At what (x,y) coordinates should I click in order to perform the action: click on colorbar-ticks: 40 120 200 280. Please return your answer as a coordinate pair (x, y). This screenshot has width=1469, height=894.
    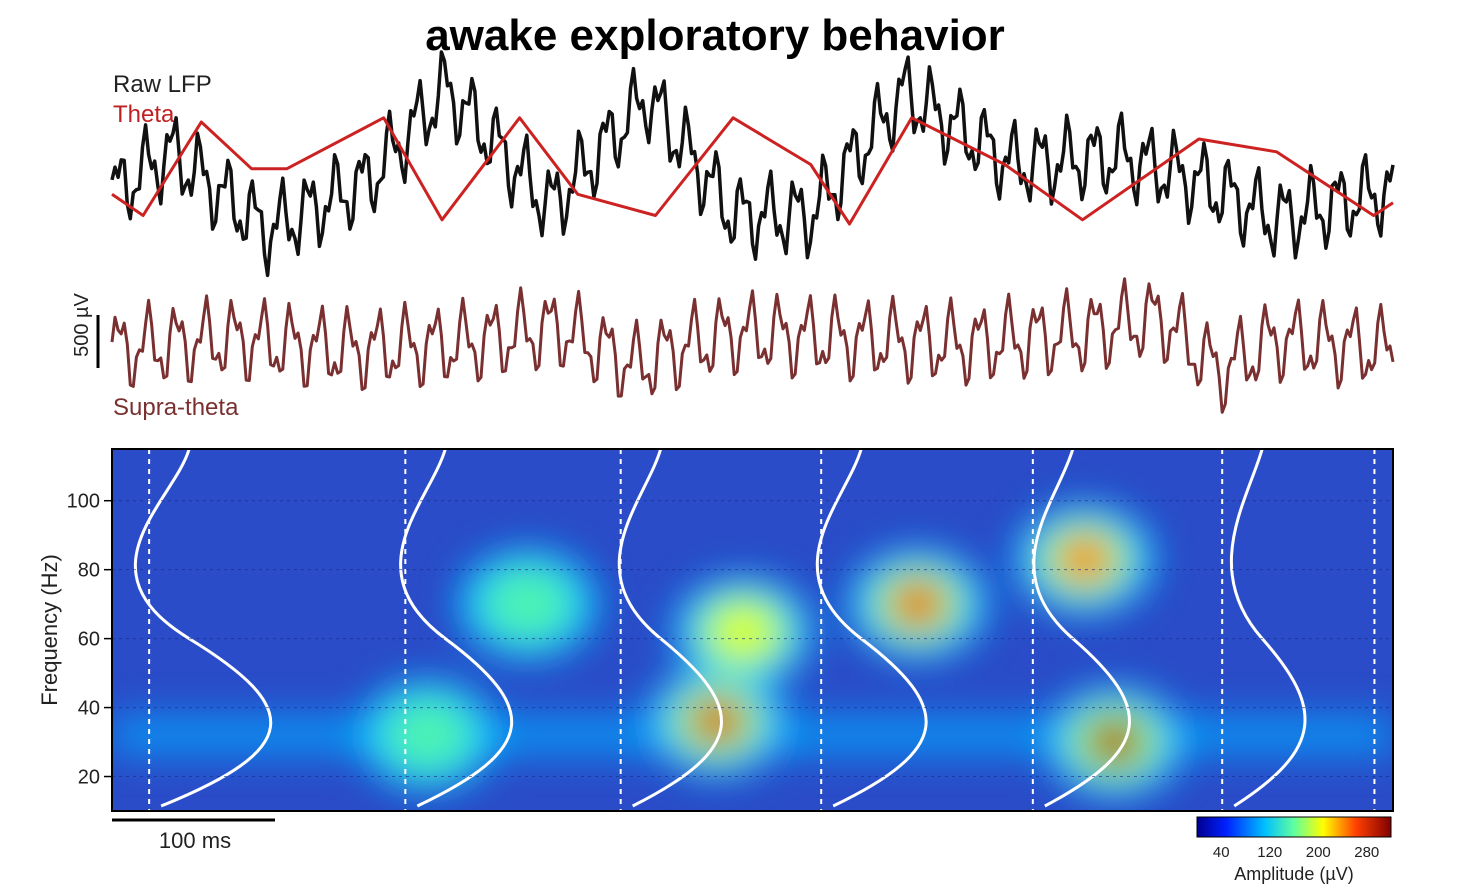
    Looking at the image, I should click on (1296, 852).